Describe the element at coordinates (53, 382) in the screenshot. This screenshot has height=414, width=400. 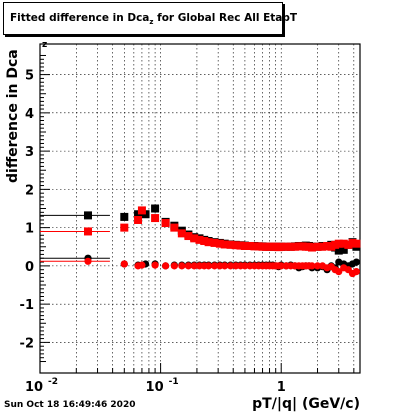
I see `x-tick-label-exponent: -2` at that location.